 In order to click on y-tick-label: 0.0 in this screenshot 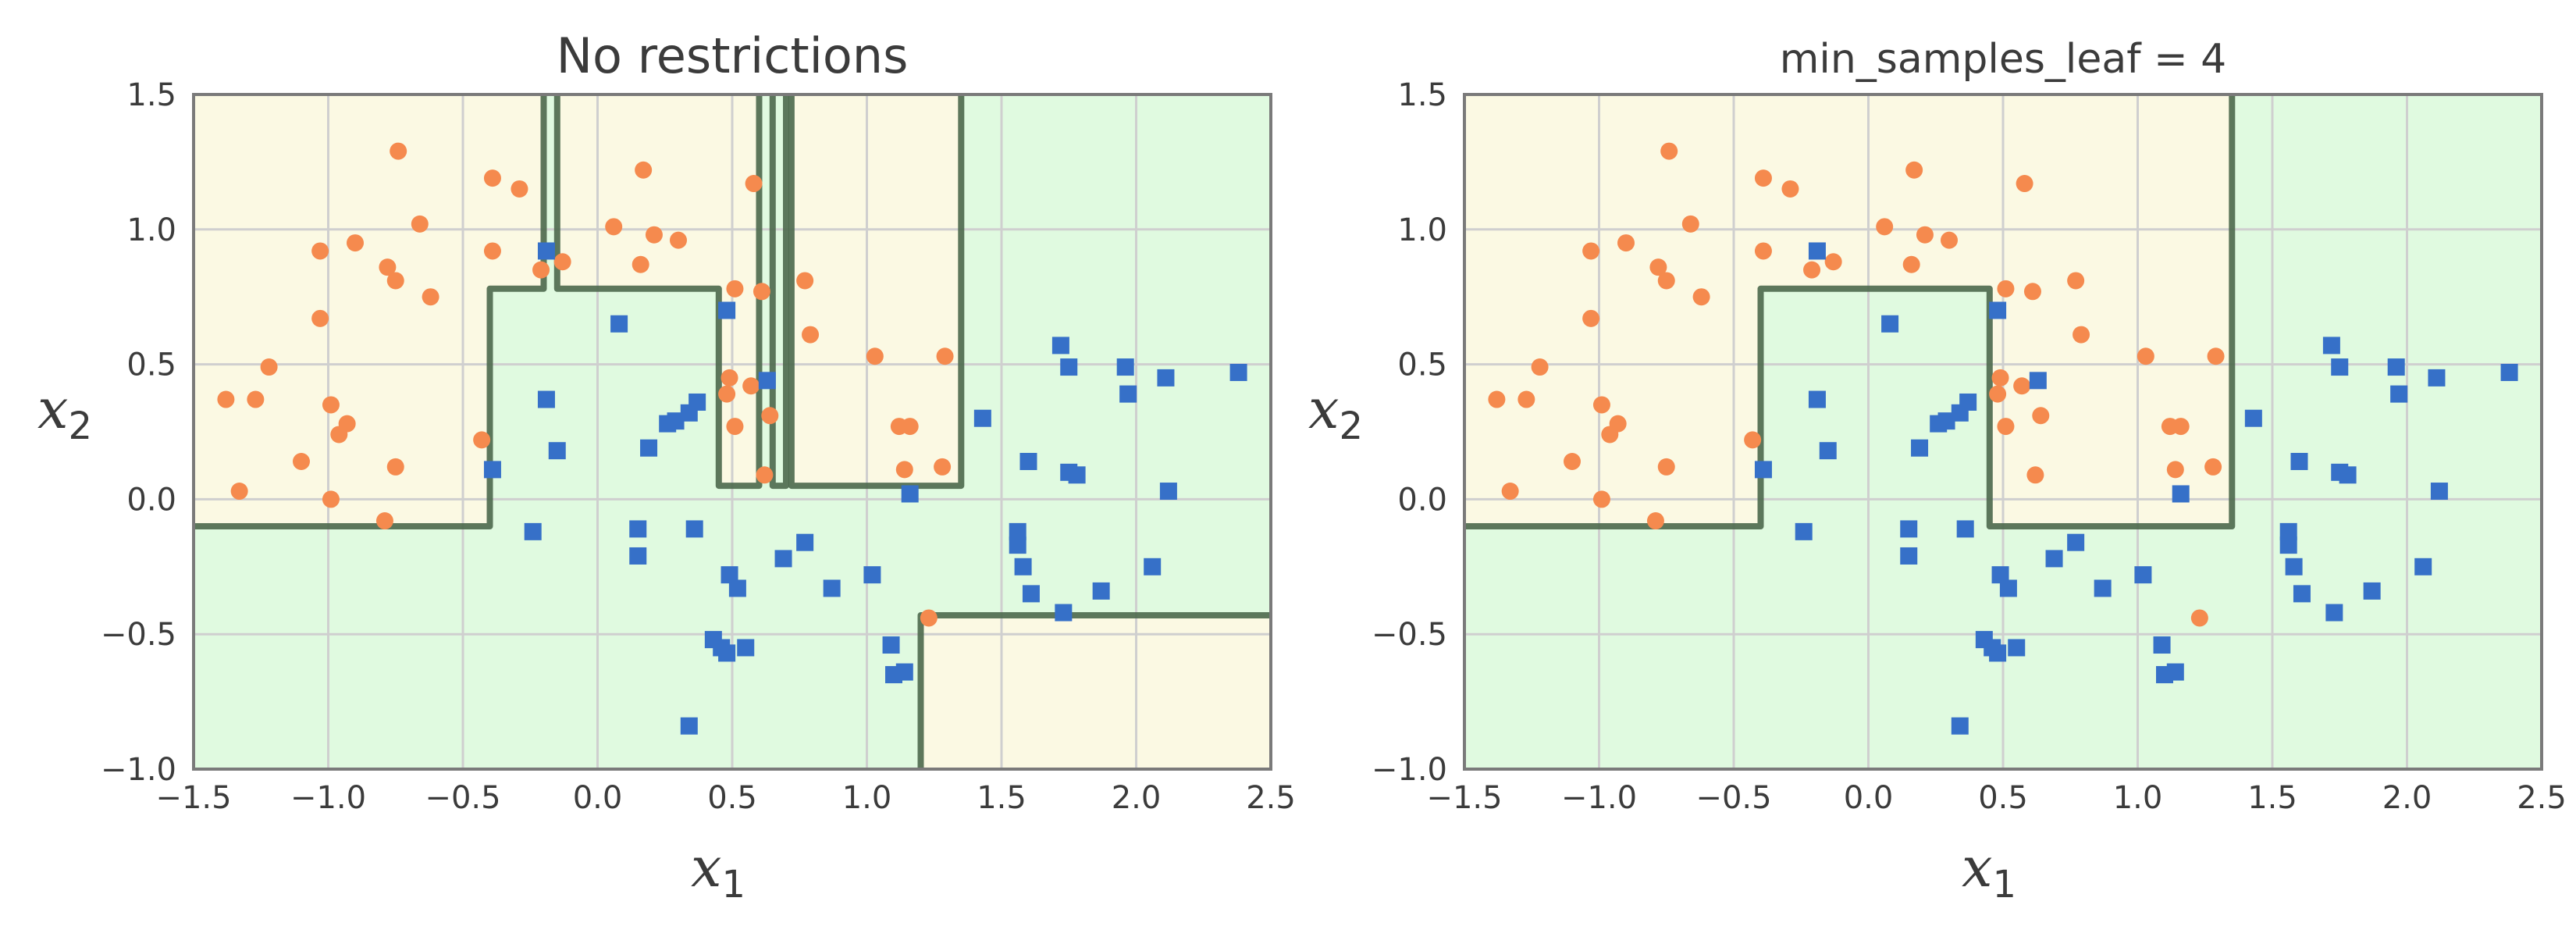, I will do `click(1422, 500)`.